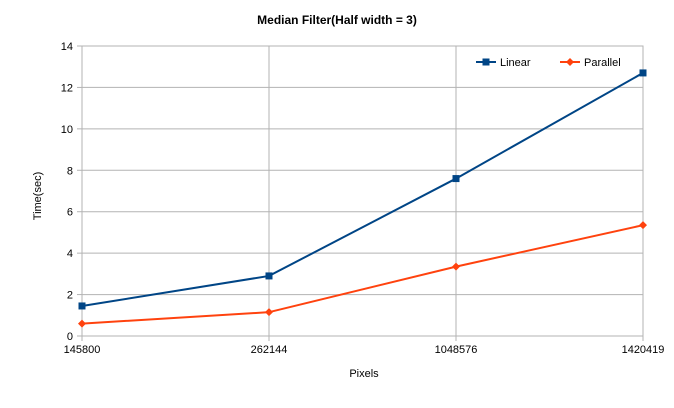  Describe the element at coordinates (70, 213) in the screenshot. I see `y-tick-label: 6` at that location.